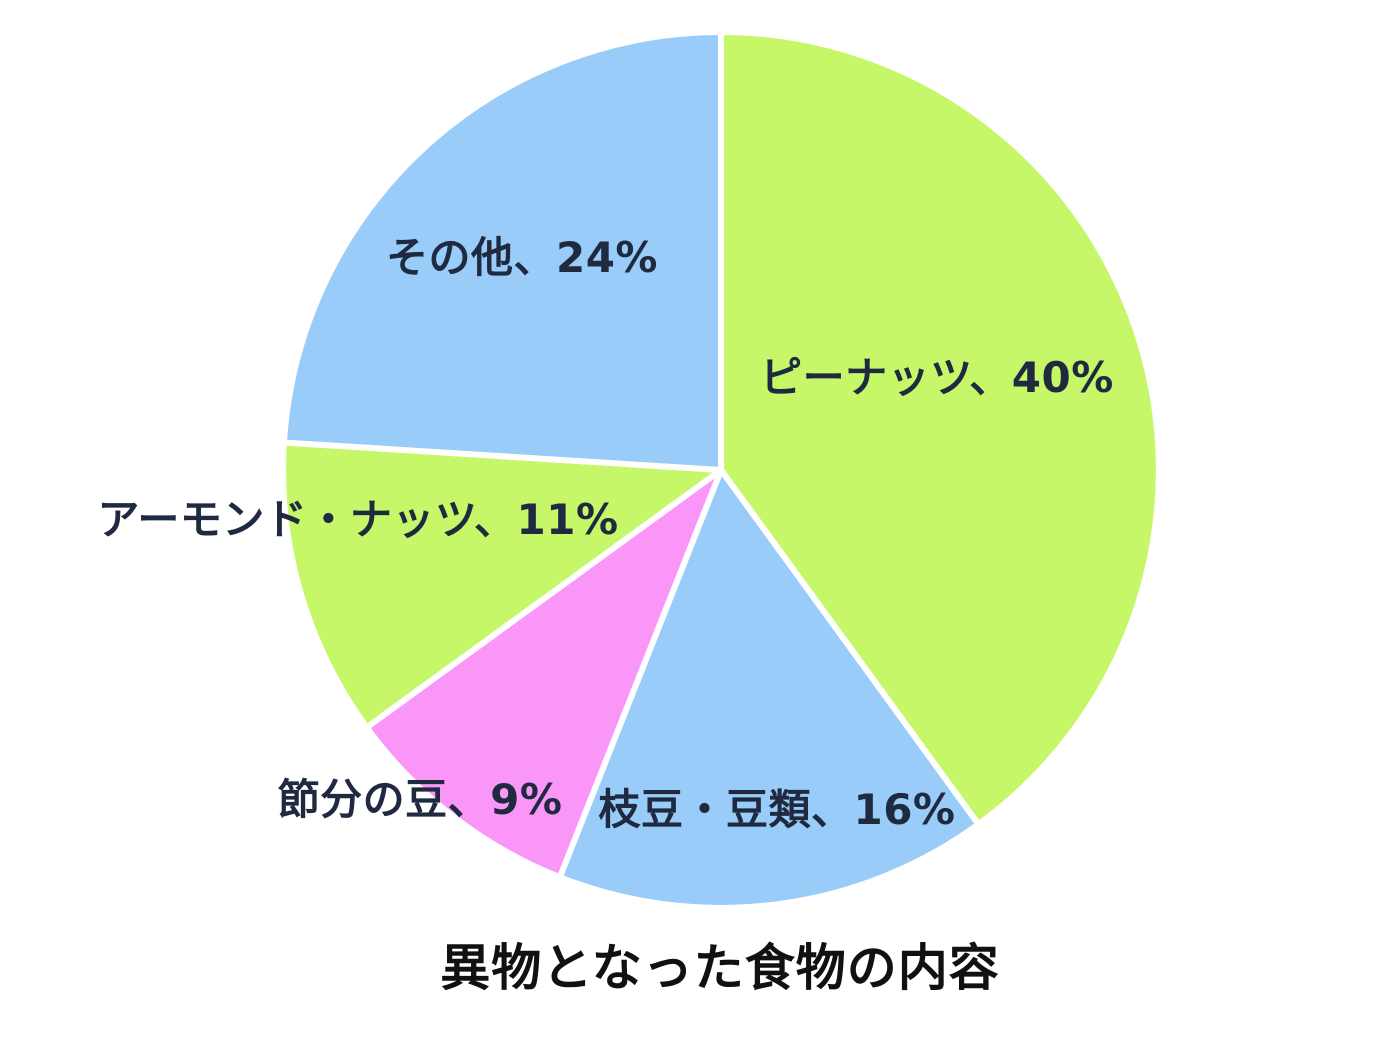  Describe the element at coordinates (937, 377) in the screenshot. I see `slice-label-0: ピーナッツ、40%` at that location.